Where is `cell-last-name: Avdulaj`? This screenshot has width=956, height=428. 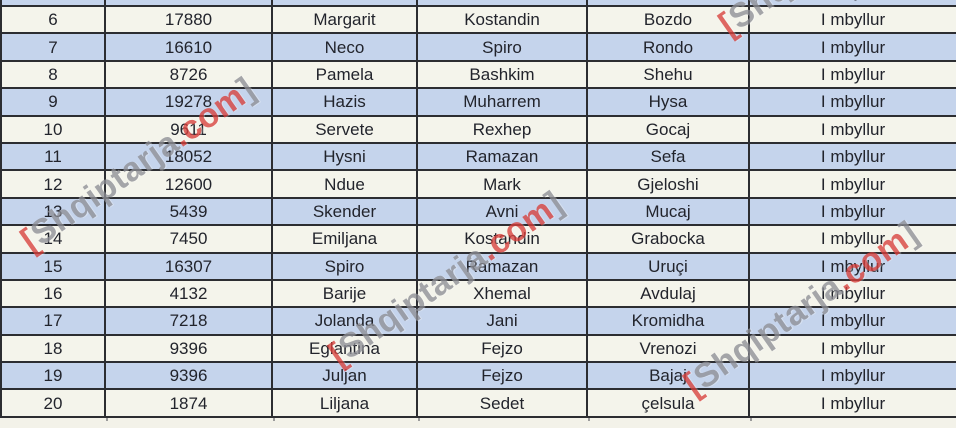 cell-last-name: Avdulaj is located at coordinates (669, 293).